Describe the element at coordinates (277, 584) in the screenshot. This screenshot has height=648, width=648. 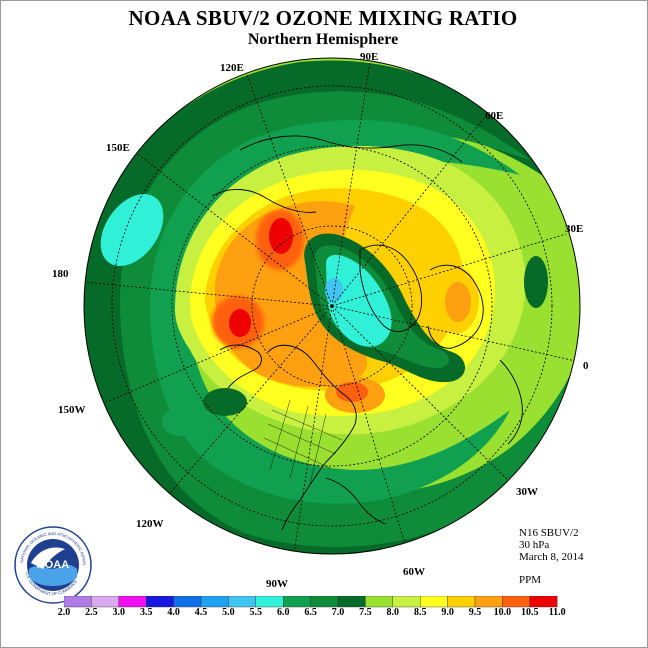
I see `lon-label-90w: 90W` at that location.